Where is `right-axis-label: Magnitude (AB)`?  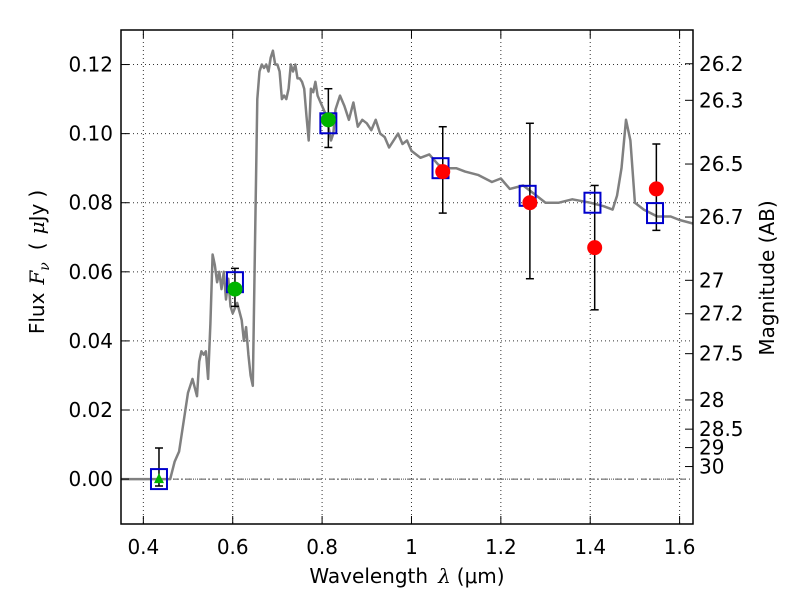 right-axis-label: Magnitude (AB) is located at coordinates (767, 277).